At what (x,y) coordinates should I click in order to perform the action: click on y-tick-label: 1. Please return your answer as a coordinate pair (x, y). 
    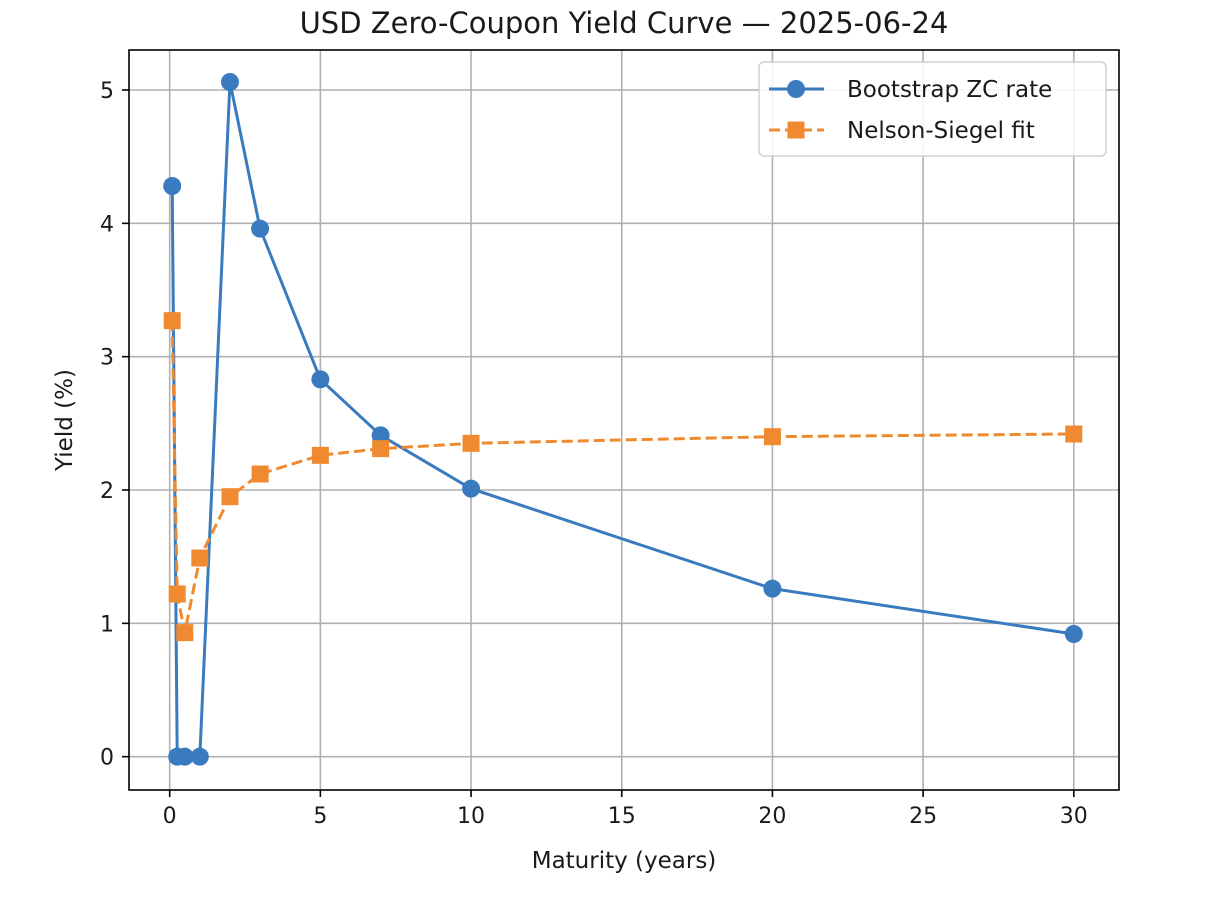
    Looking at the image, I should click on (107, 624).